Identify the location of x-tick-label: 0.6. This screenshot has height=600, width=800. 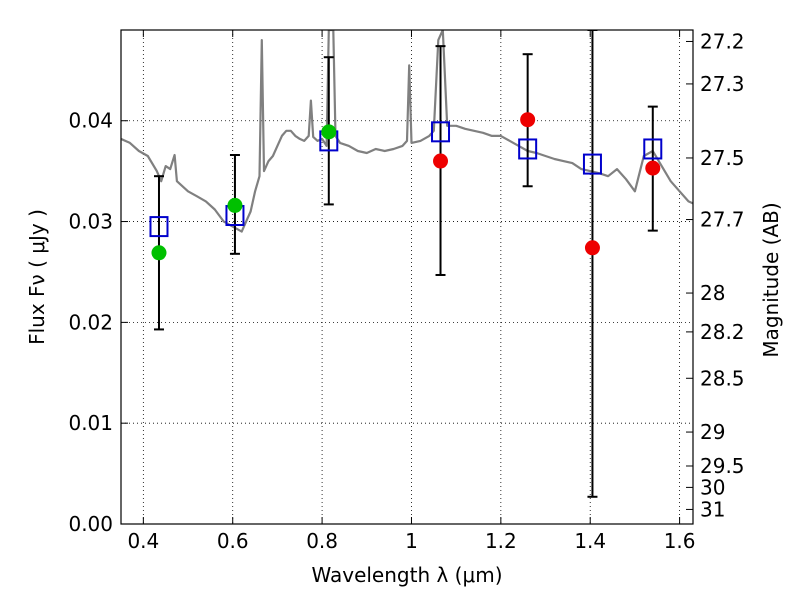
(233, 541).